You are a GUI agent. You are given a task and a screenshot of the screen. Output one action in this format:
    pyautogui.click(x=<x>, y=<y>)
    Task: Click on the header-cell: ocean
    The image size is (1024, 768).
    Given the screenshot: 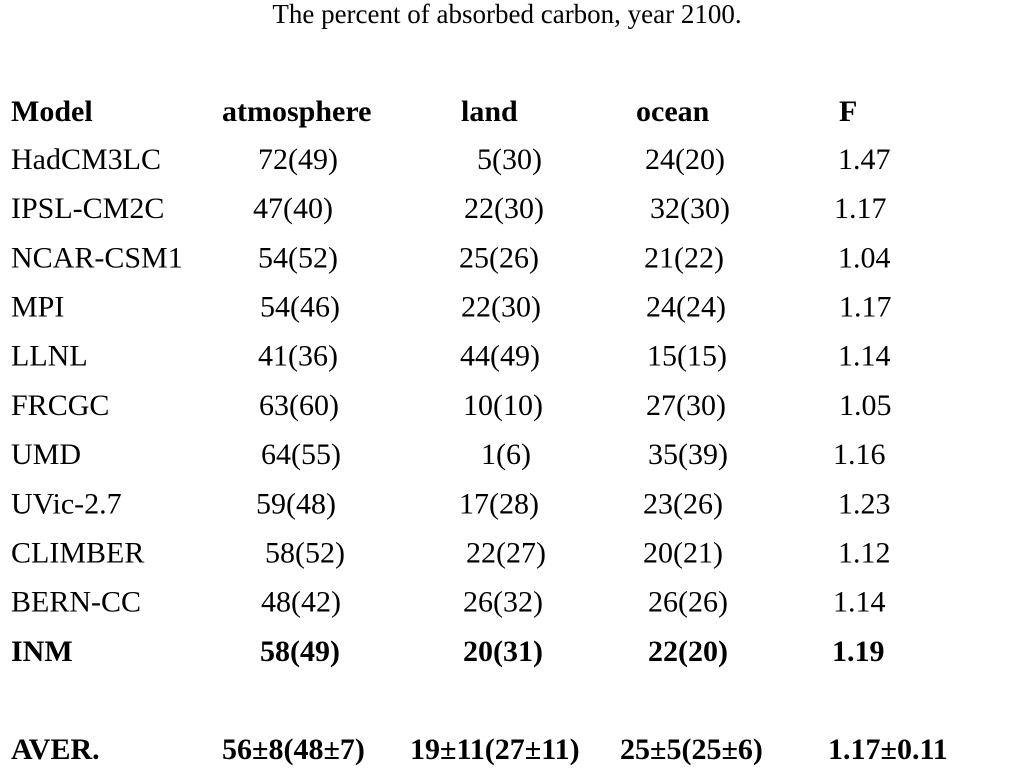 What is the action you would take?
    pyautogui.click(x=673, y=111)
    